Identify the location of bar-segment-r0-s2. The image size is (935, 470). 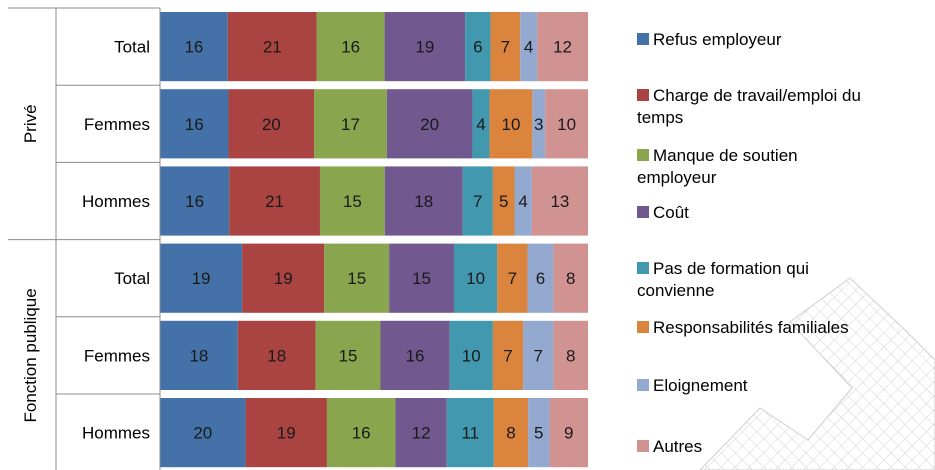
(350, 47).